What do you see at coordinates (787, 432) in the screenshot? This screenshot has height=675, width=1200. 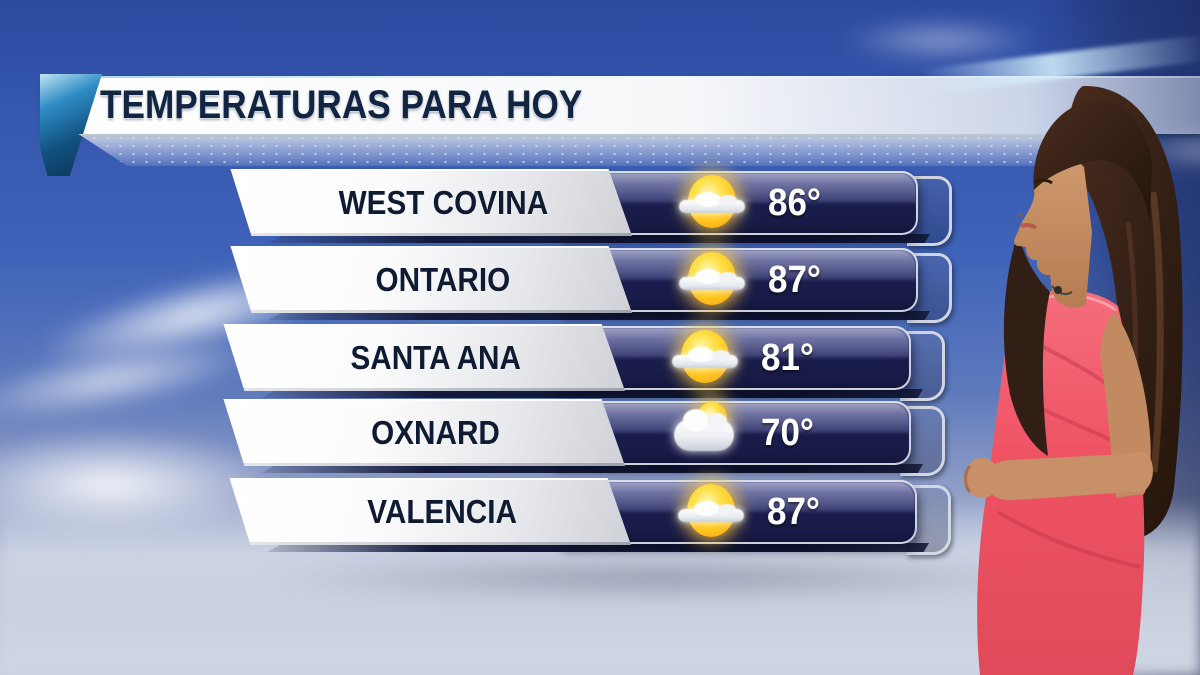 I see `temperature-text: 70°` at bounding box center [787, 432].